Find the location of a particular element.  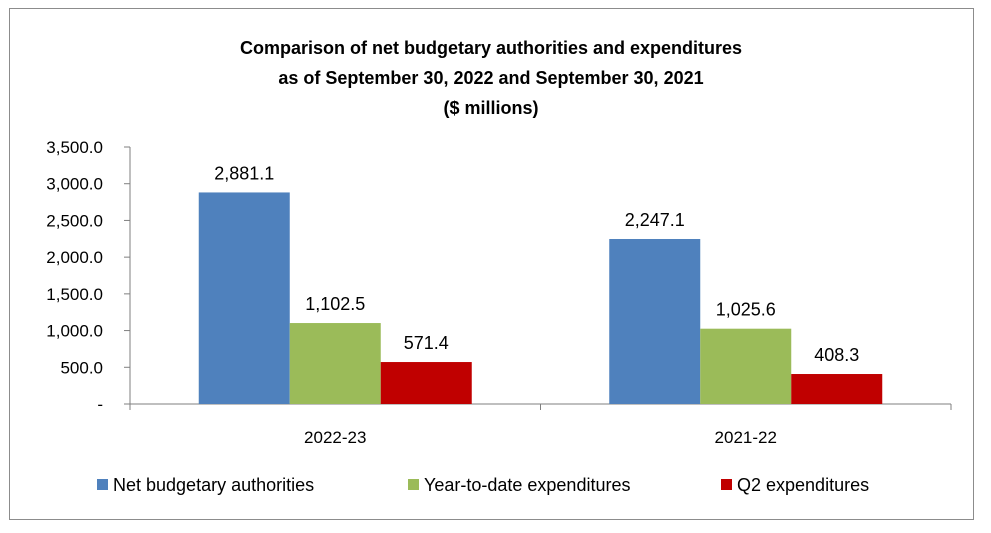

y-tick-label: 3,500.0 is located at coordinates (74, 147).